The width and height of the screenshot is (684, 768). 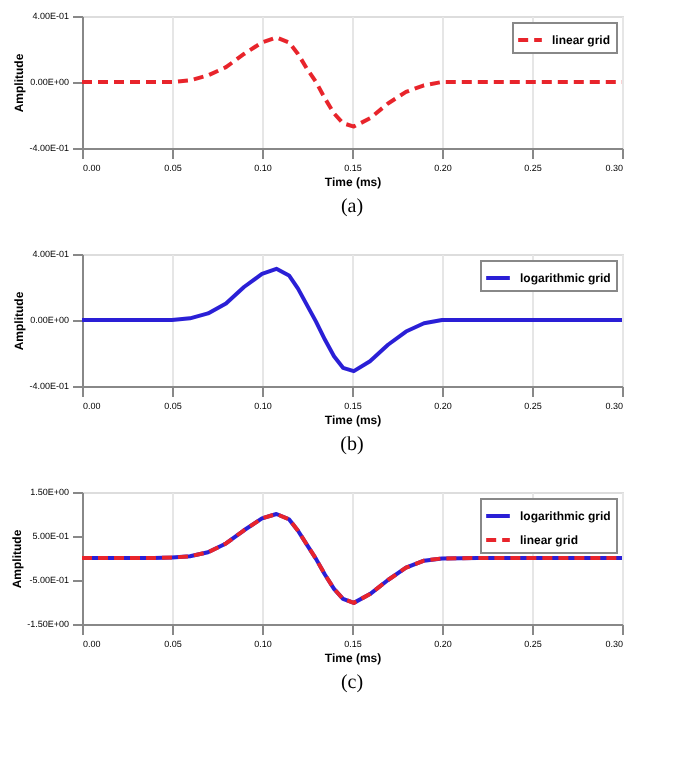 I want to click on text: (a), so click(x=352, y=207).